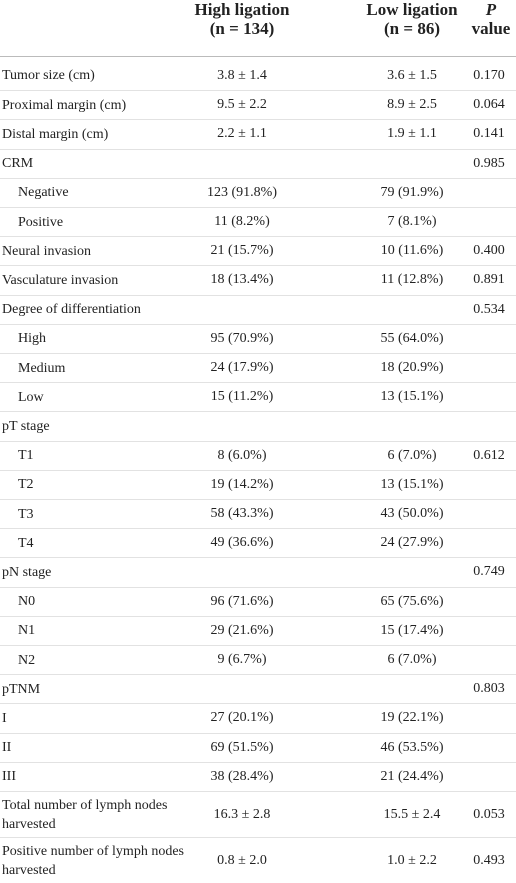  Describe the element at coordinates (242, 222) in the screenshot. I see `cell-high: 11 (8.2%)` at that location.